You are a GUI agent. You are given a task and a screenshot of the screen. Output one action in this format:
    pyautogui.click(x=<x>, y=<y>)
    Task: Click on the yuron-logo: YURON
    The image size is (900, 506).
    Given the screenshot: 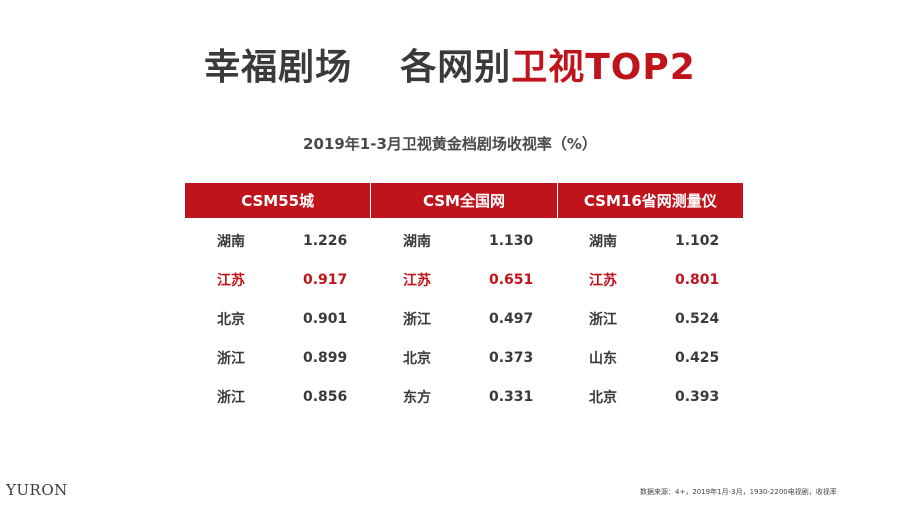 What is the action you would take?
    pyautogui.click(x=37, y=490)
    